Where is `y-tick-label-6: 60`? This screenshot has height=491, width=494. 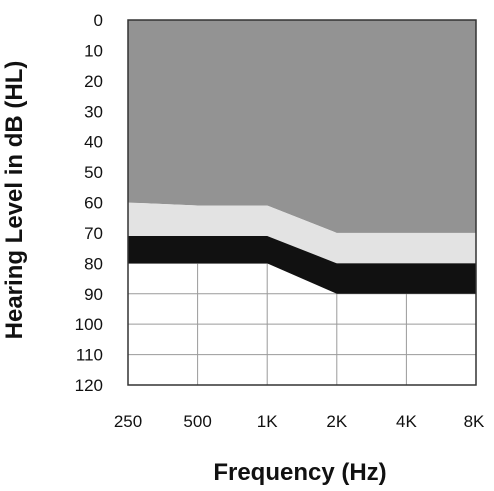 y-tick-label-6: 60 is located at coordinates (93, 203).